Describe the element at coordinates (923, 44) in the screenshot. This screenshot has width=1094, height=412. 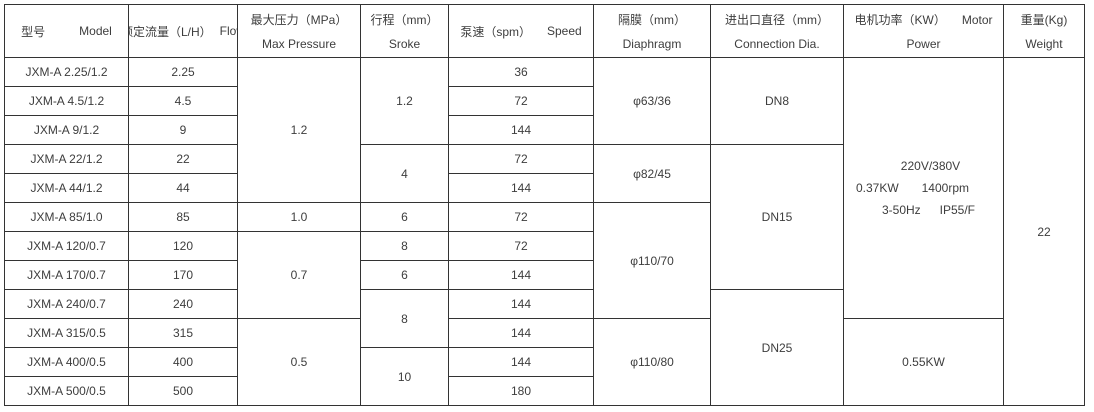
I see `header-motor-en2: Power` at that location.